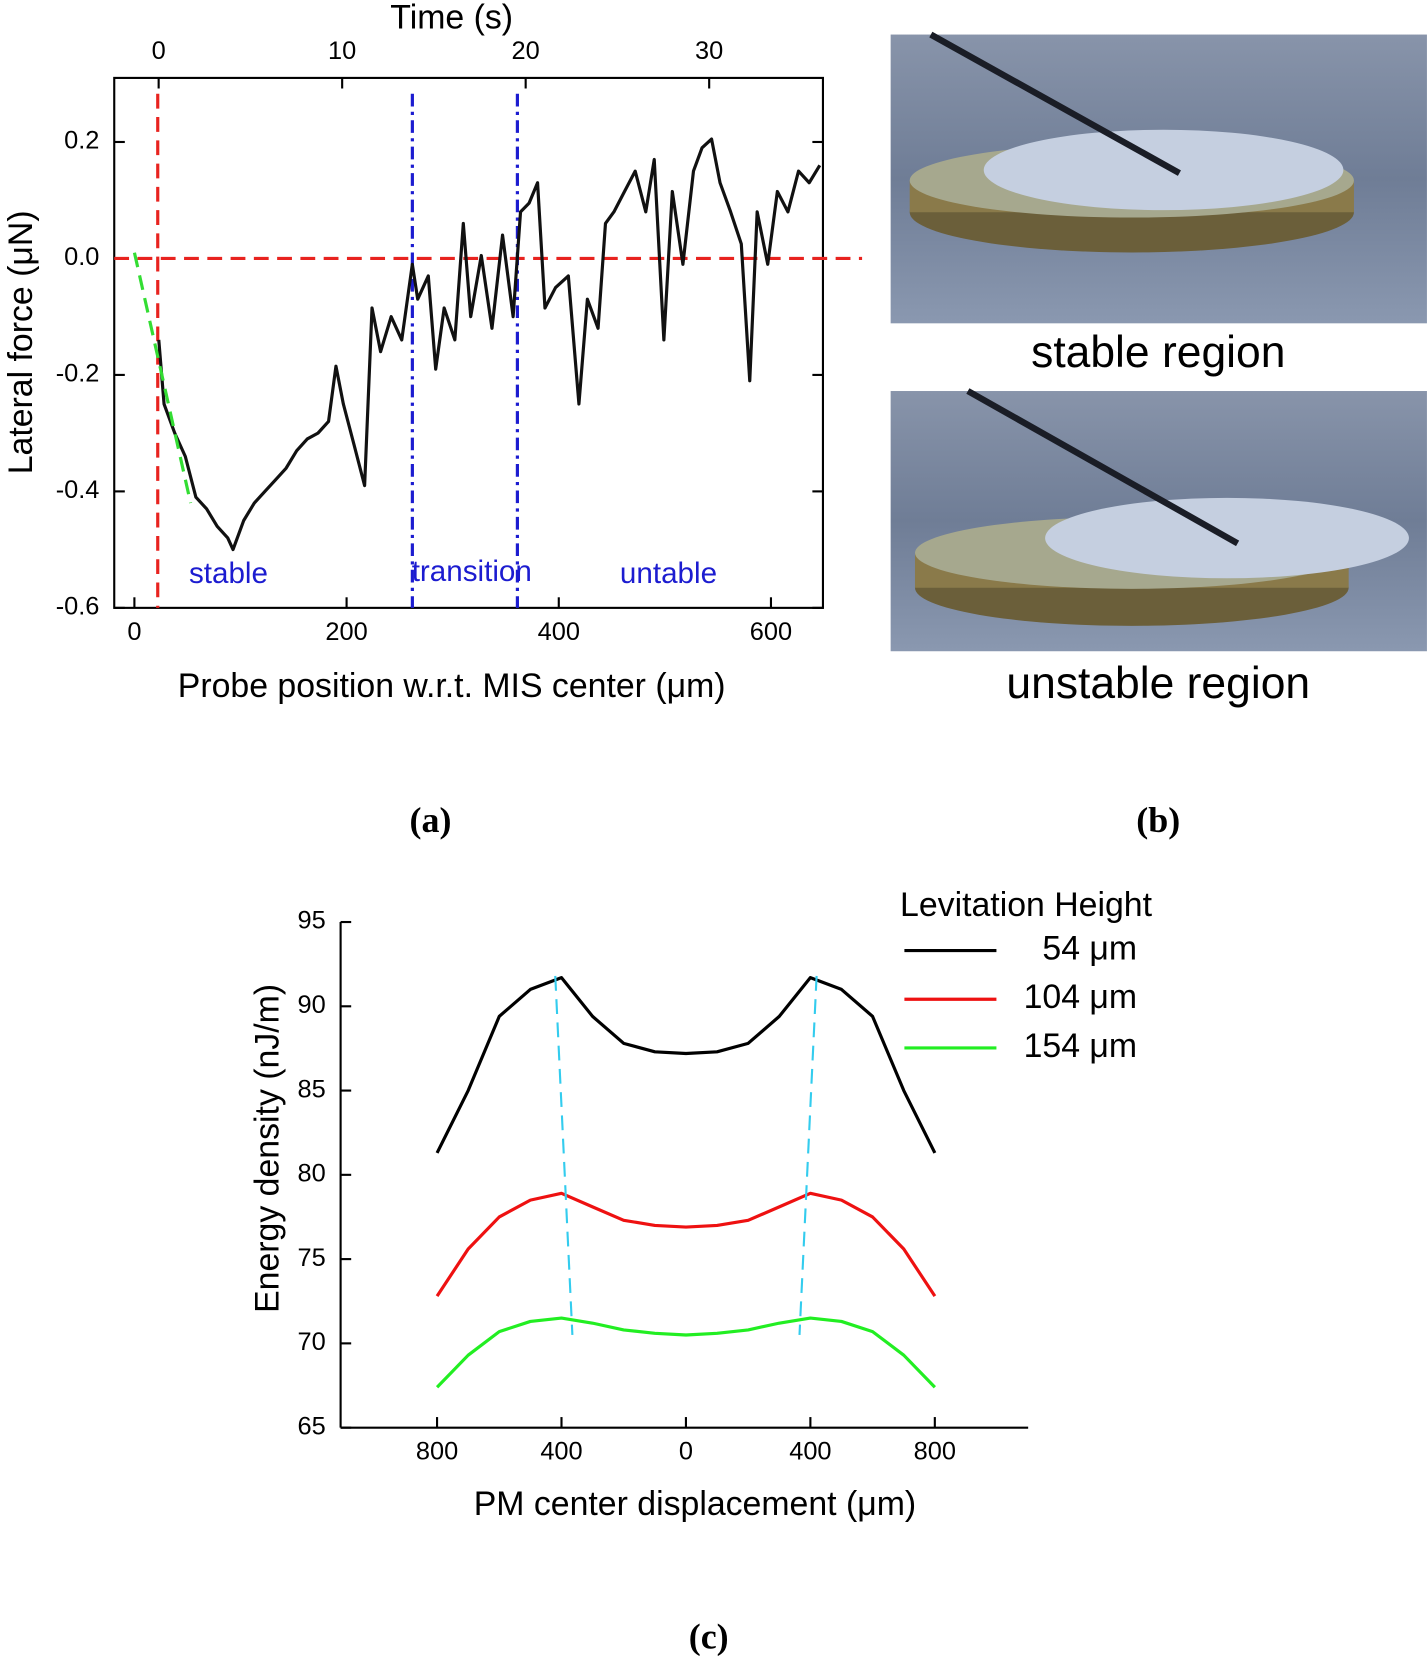 The width and height of the screenshot is (1428, 1660). What do you see at coordinates (78, 374) in the screenshot?
I see `y-tick-label: -0.2` at bounding box center [78, 374].